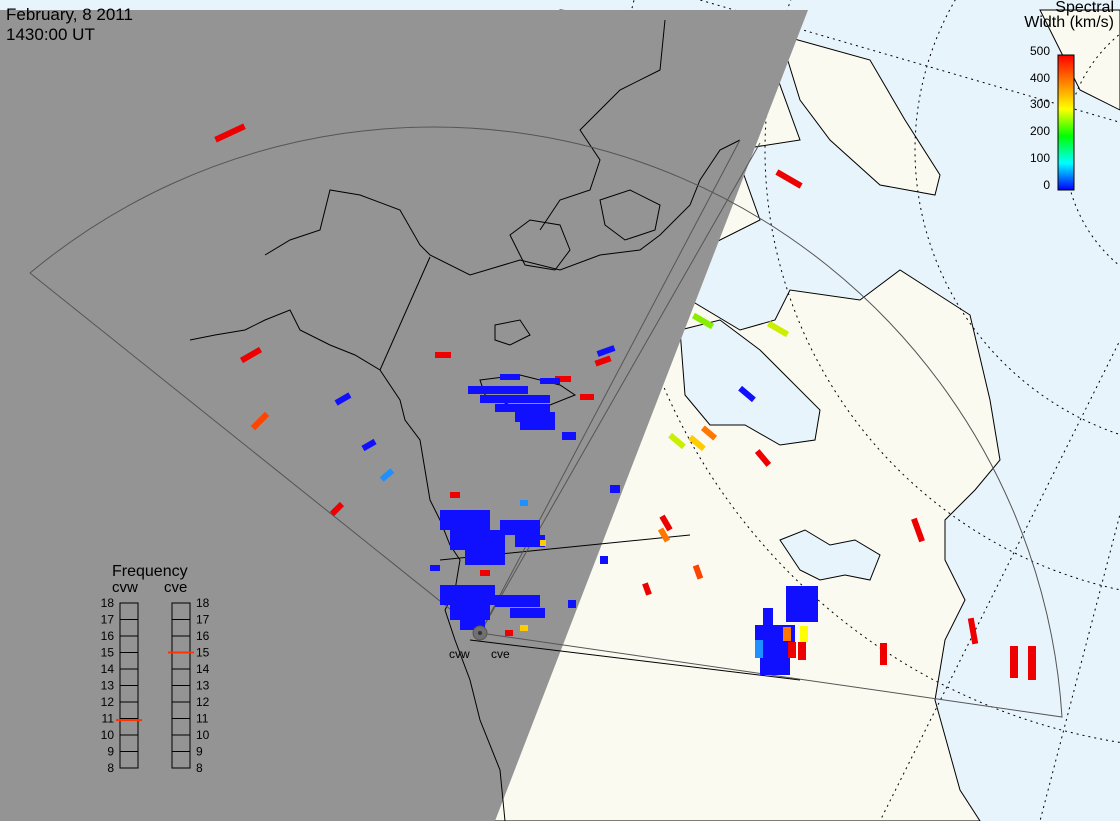  I want to click on colorbar-tick-label: 200, so click(1040, 131).